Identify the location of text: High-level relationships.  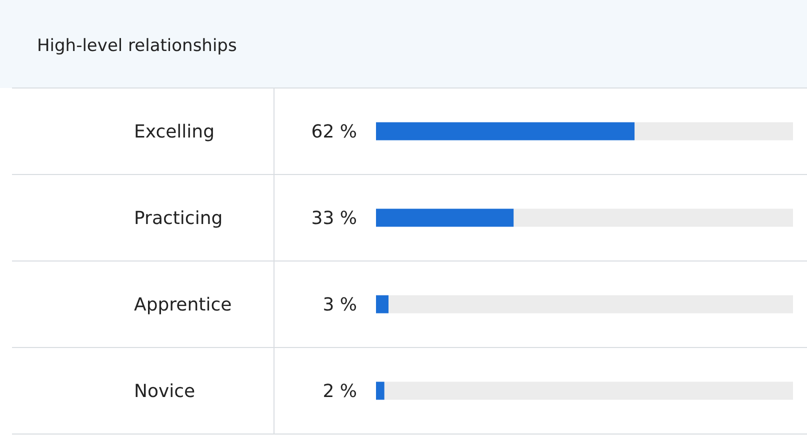
(137, 46).